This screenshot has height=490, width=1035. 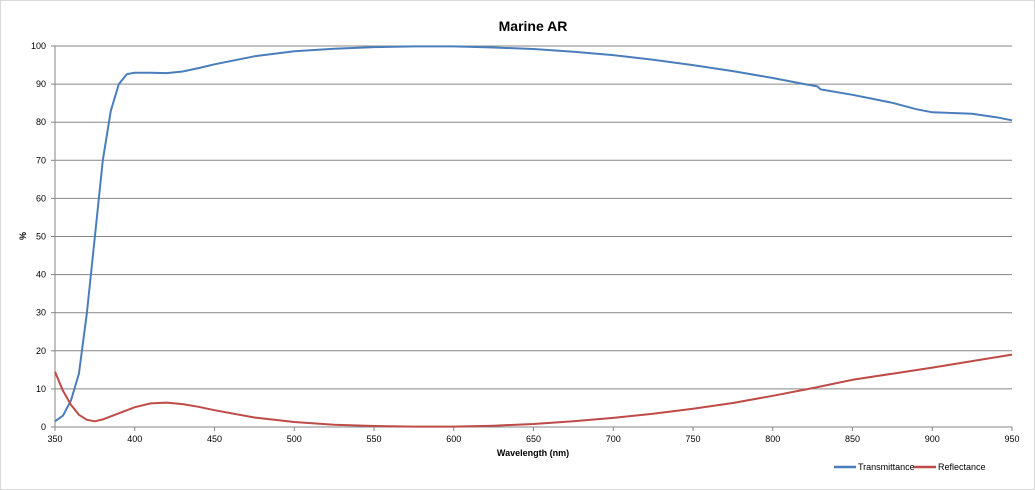 I want to click on y-axis-ticks: 0 10 20 30 40 50 60 70 80 90 100, so click(x=43, y=236).